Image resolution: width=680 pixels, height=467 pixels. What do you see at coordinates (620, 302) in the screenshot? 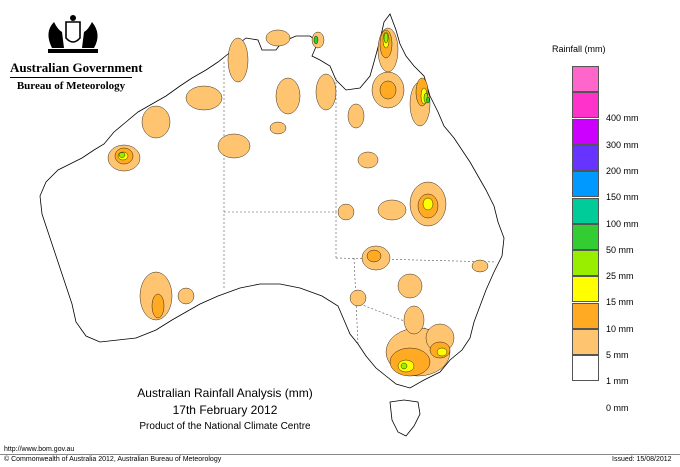
I see `legend-label: 15 mm` at bounding box center [620, 302].